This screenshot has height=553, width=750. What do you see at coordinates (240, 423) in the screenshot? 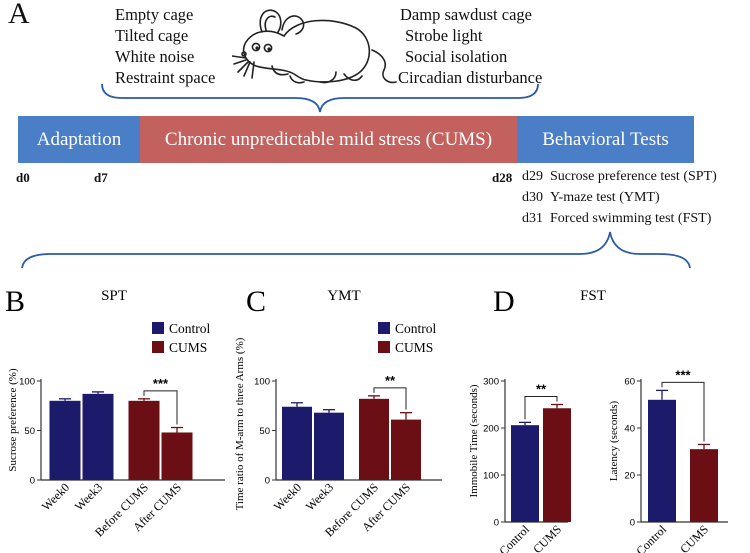
I see `y-axis-label: Time ratio of M-arm to three Arms (%)` at bounding box center [240, 423].